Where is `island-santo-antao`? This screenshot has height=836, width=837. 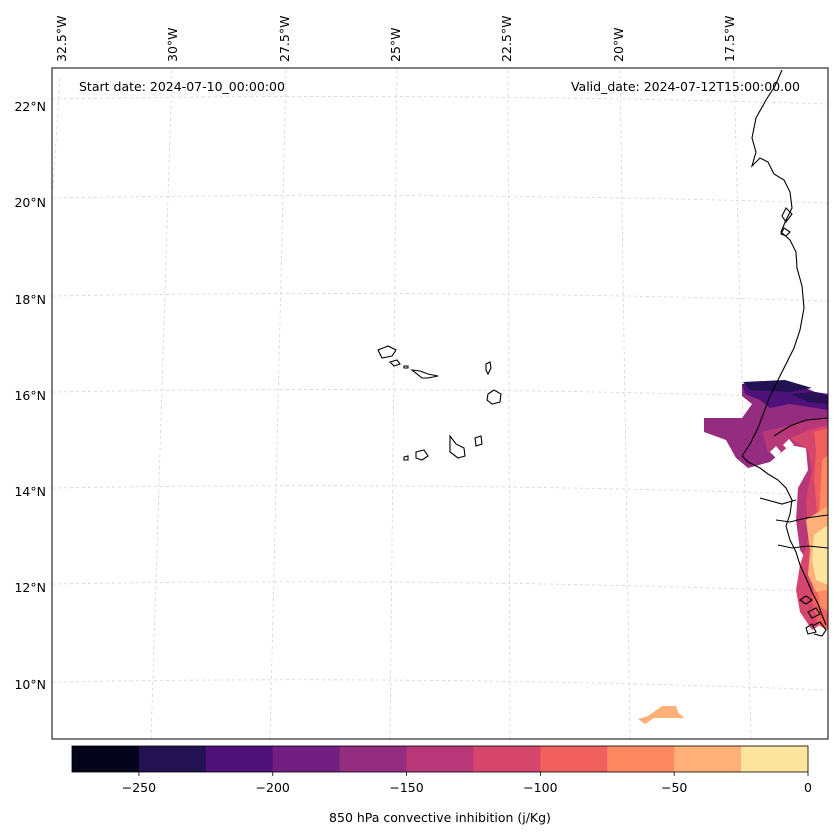
island-santo-antao is located at coordinates (387, 352).